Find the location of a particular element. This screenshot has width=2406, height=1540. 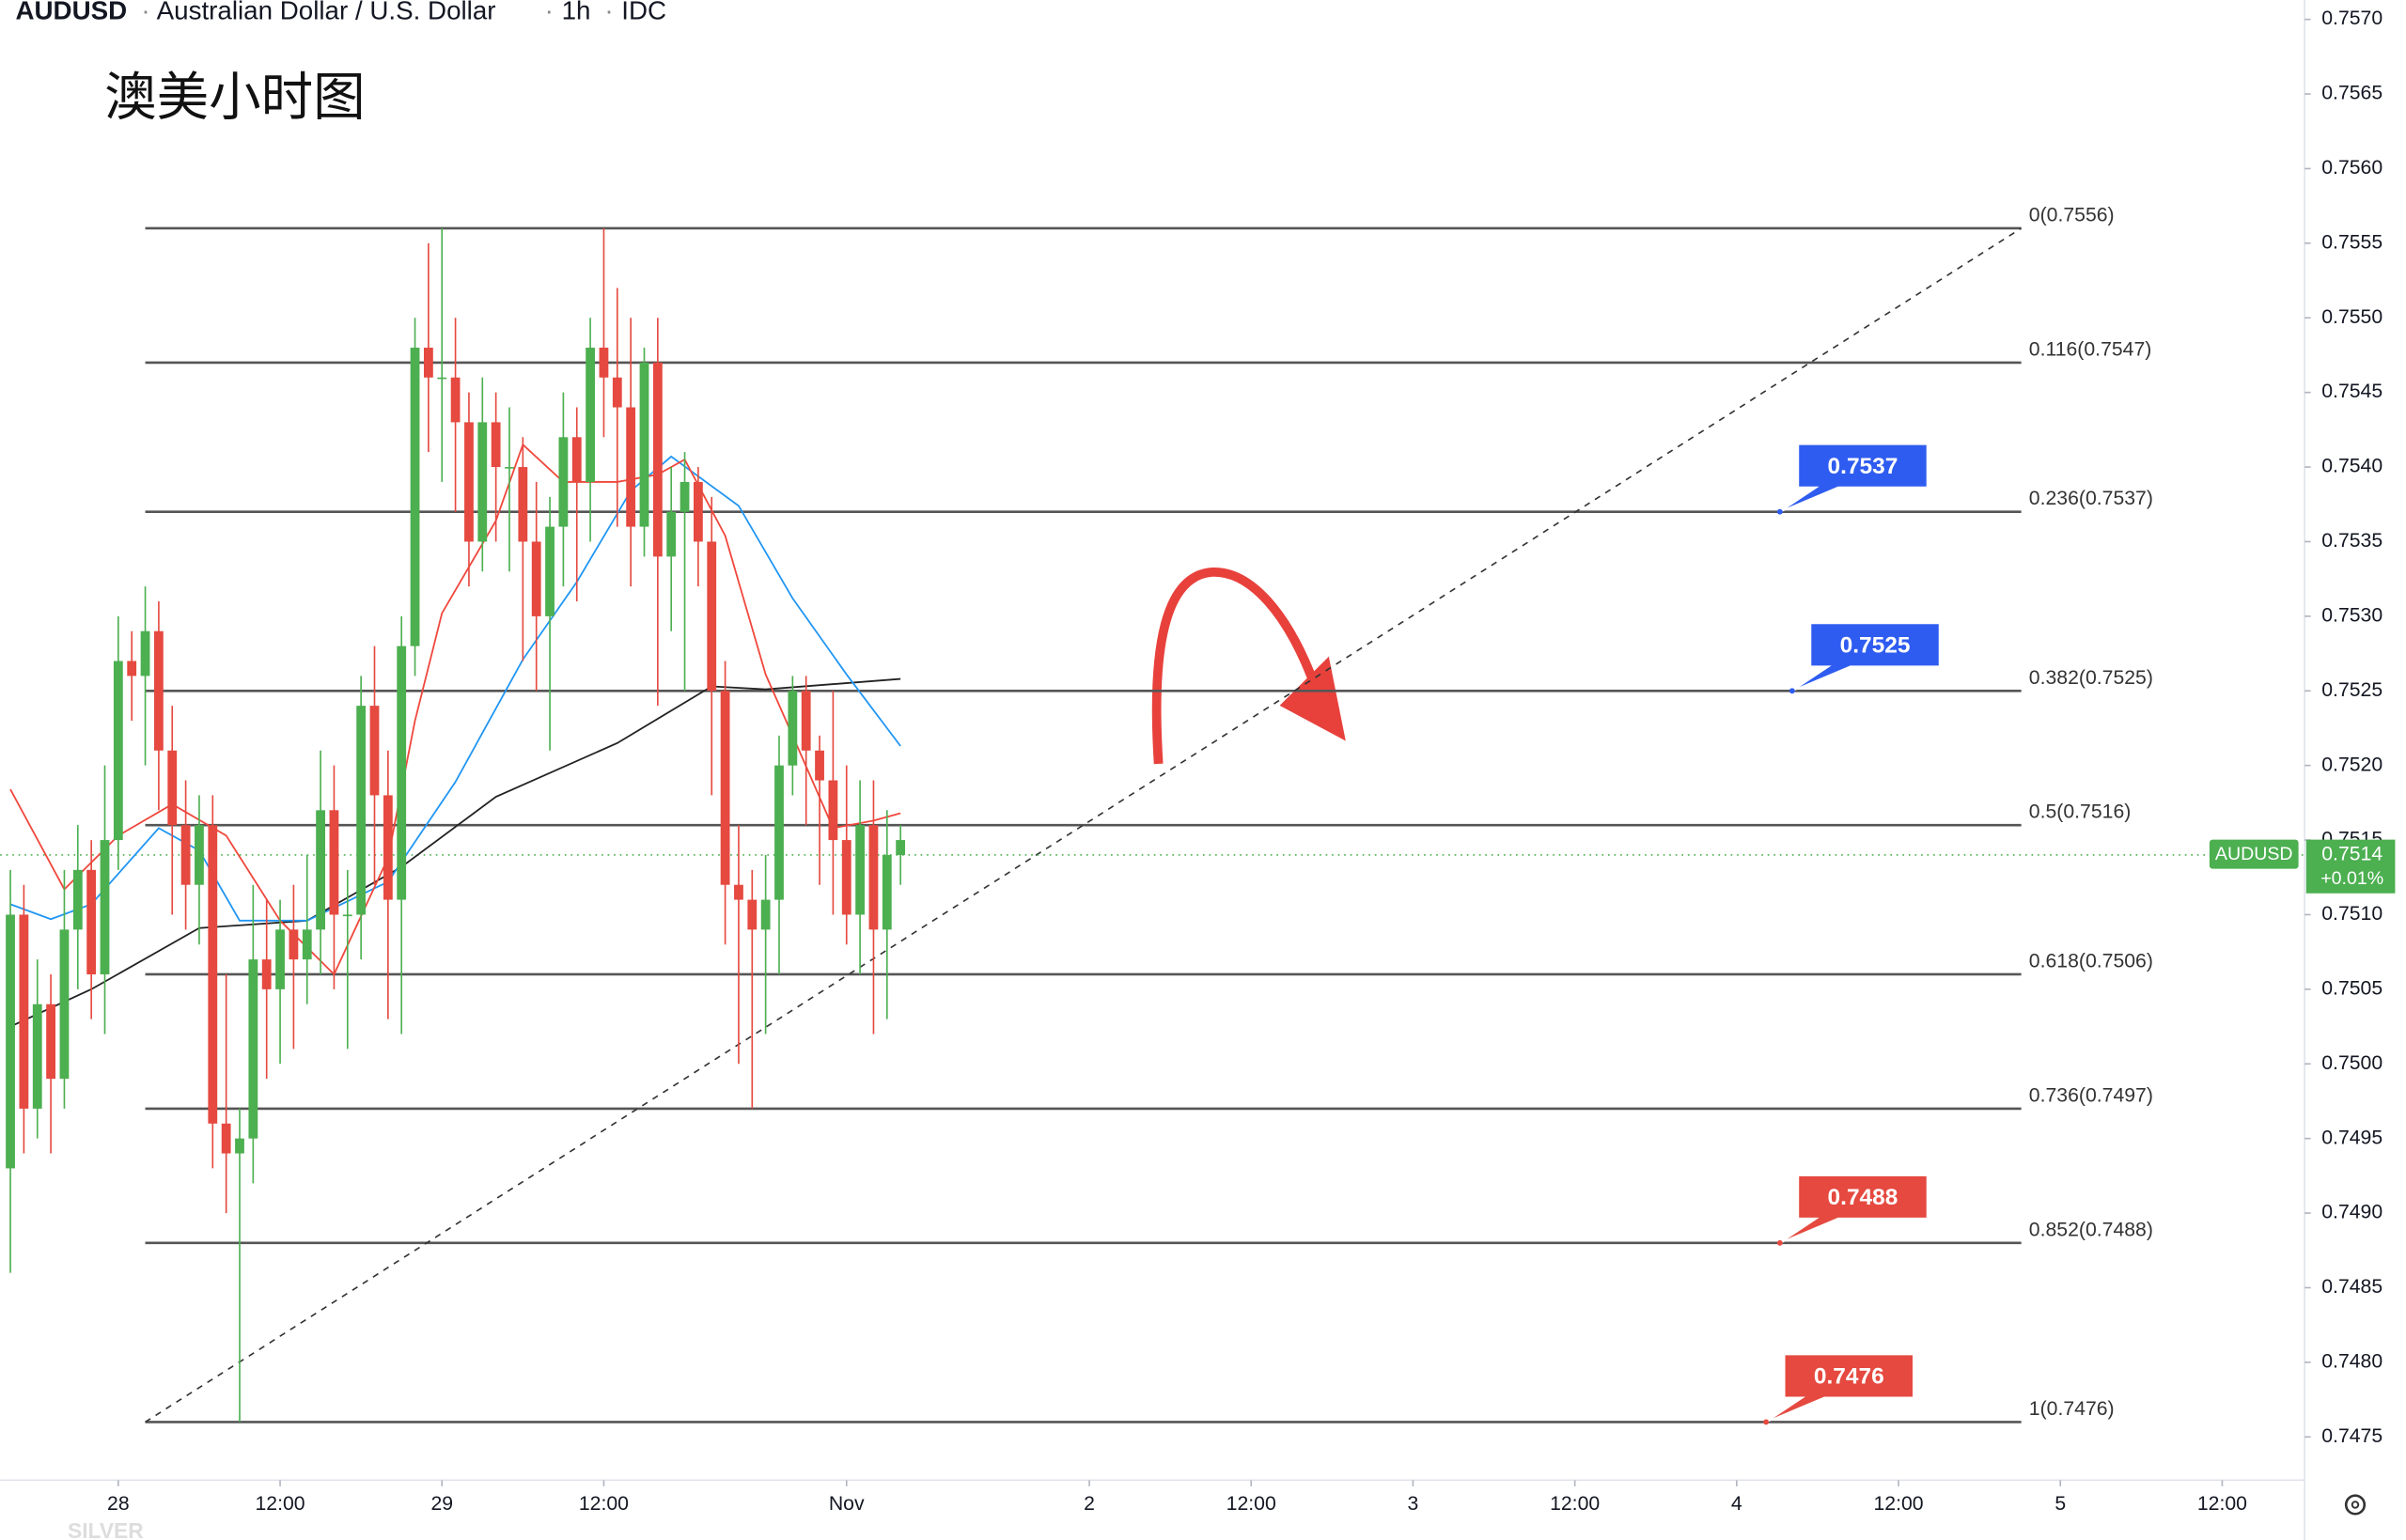

callout-label: 0.7537 is located at coordinates (1863, 466).